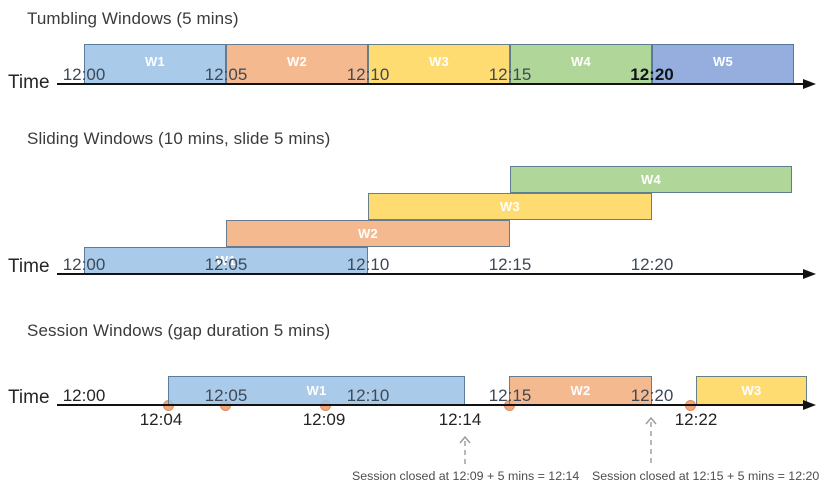 The height and width of the screenshot is (498, 829). Describe the element at coordinates (460, 419) in the screenshot. I see `session-event-time-12:14: 12:14` at that location.